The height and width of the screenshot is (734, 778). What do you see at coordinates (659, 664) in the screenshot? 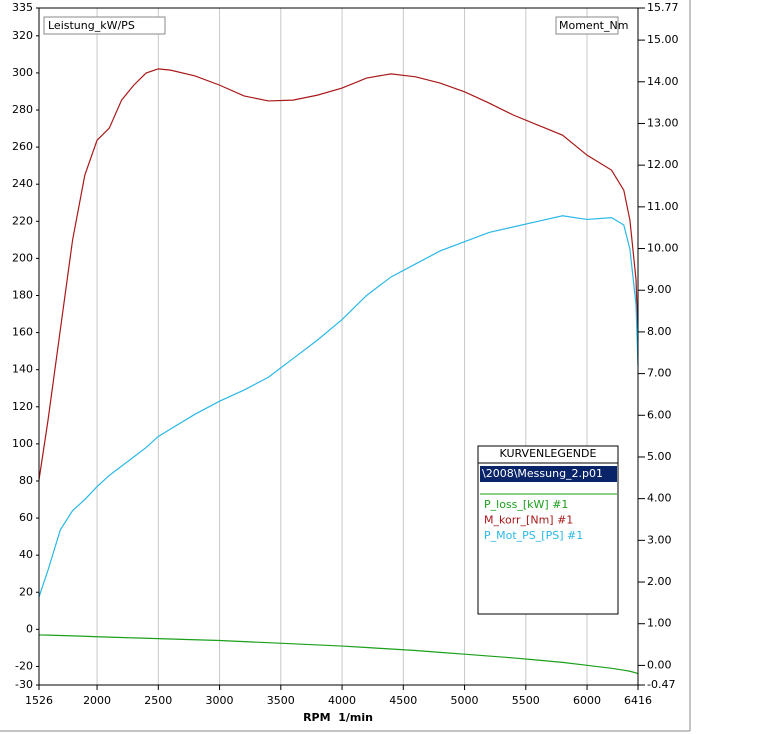
I see `y2-tick-label: 0.00` at bounding box center [659, 664].